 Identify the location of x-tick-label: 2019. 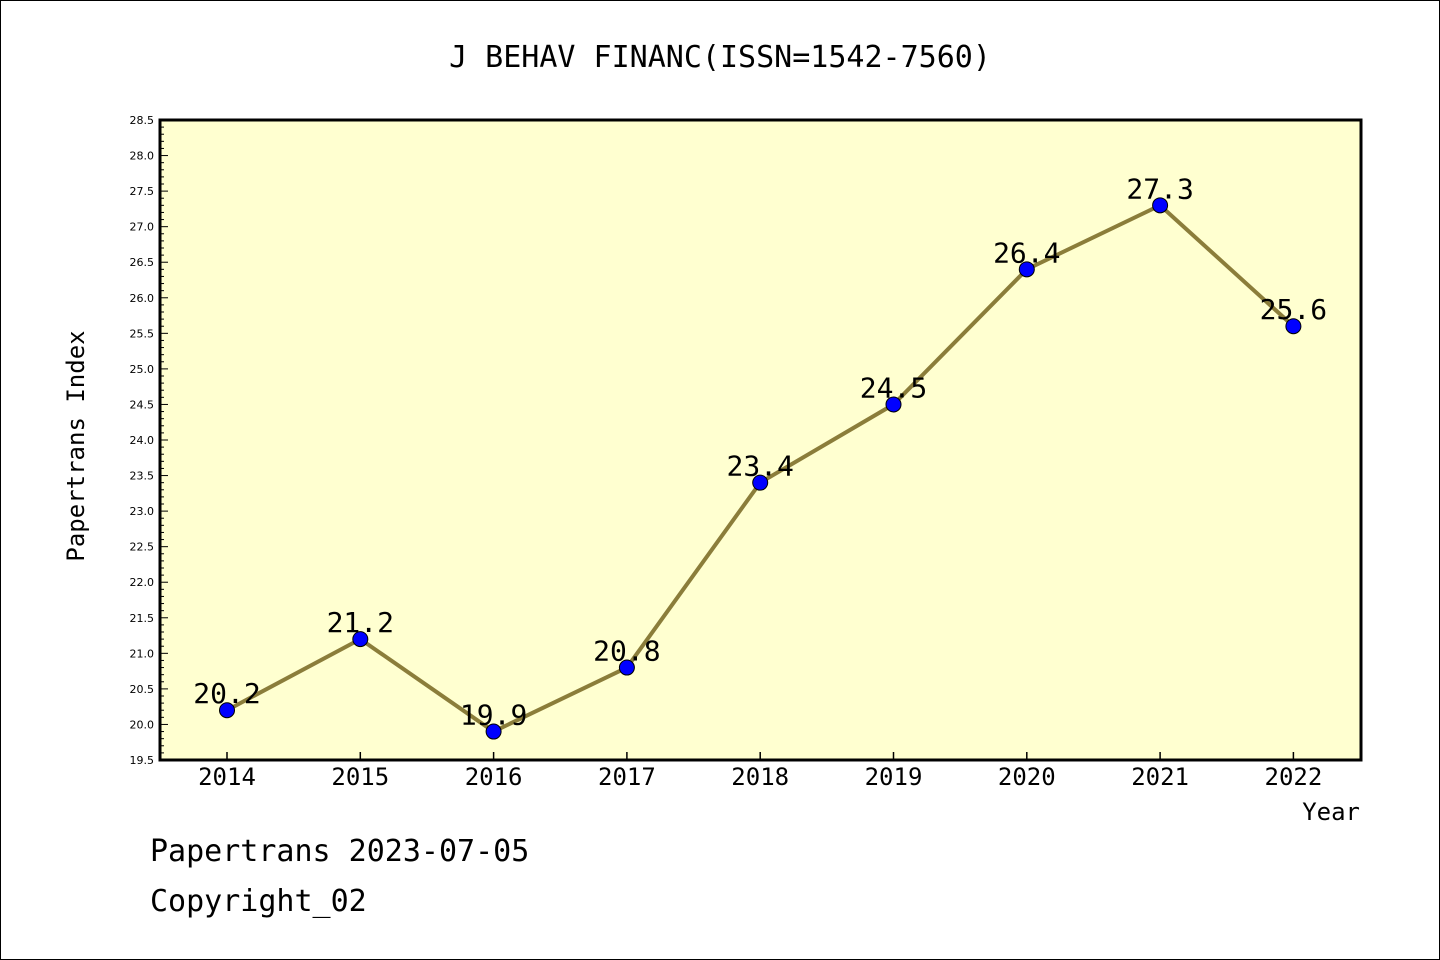
(894, 777).